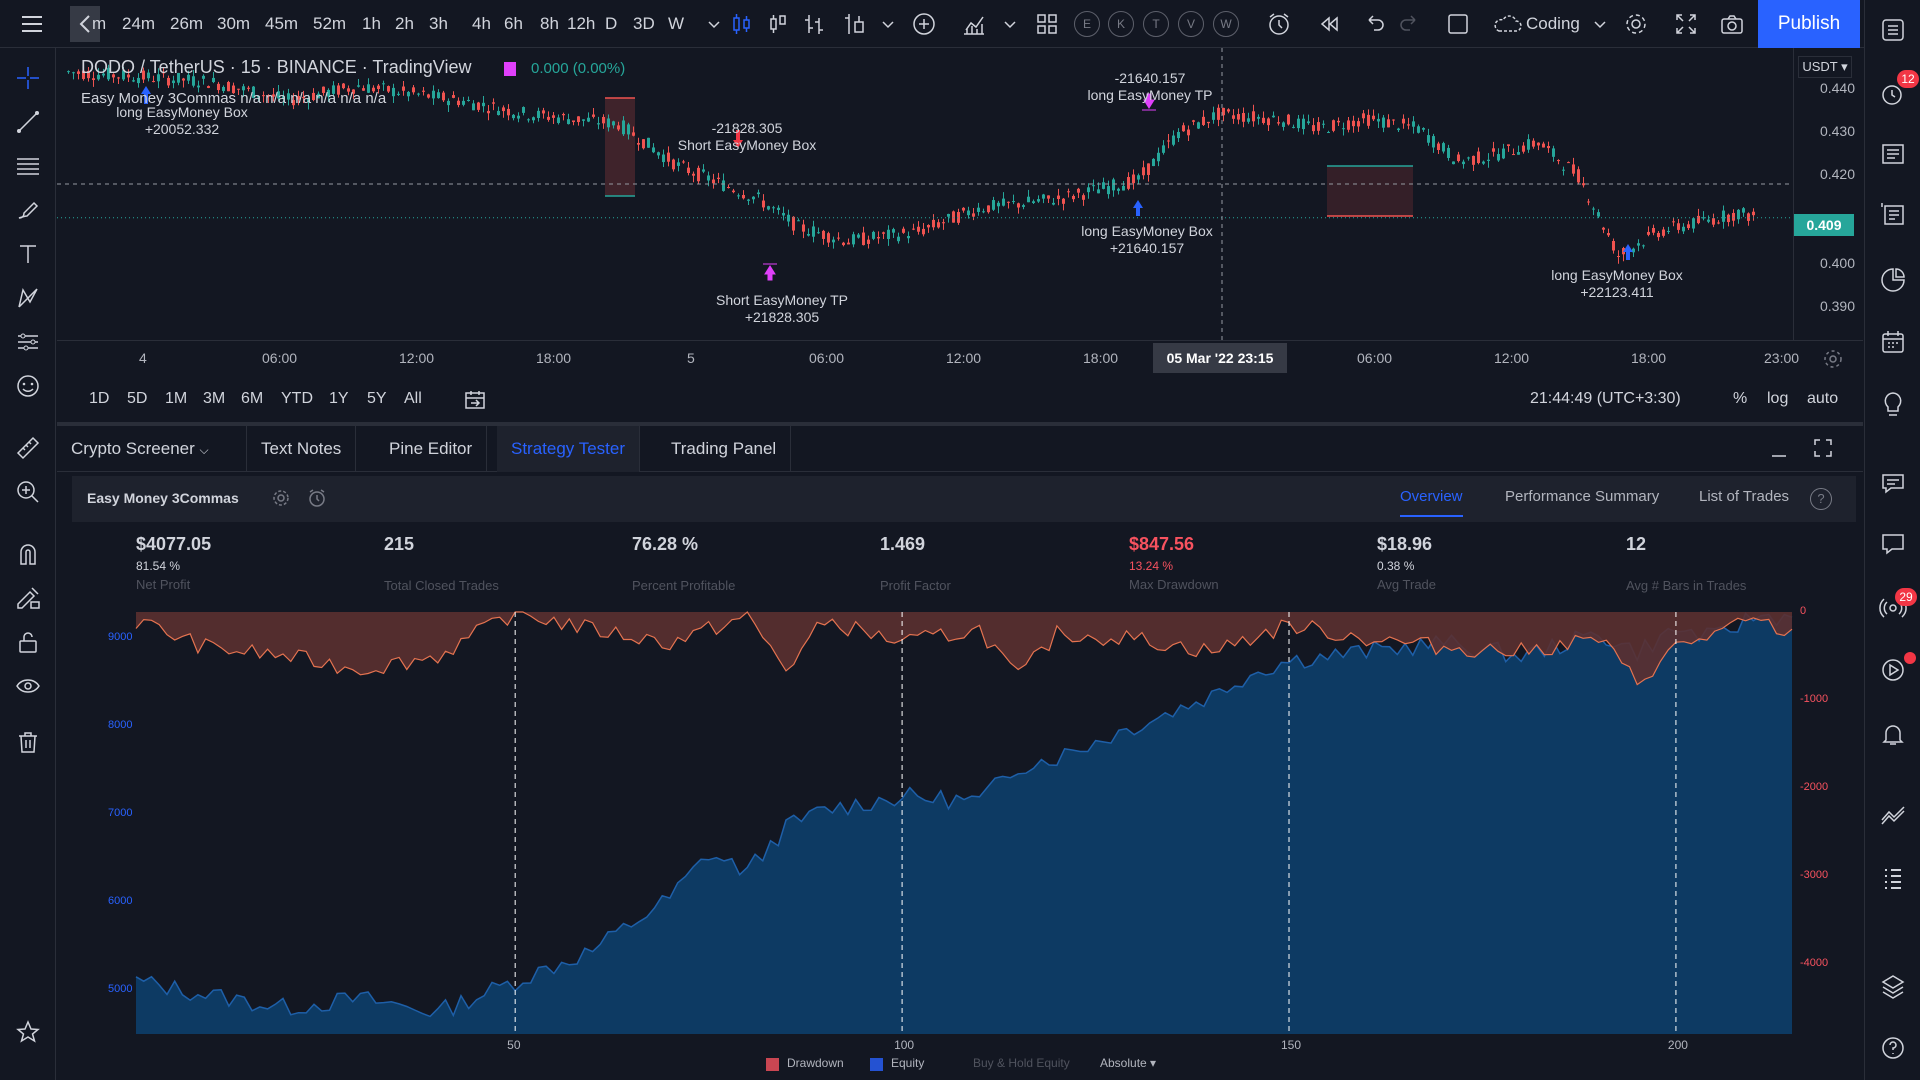  Describe the element at coordinates (1744, 496) in the screenshot. I see `tab-list-of-trades: List of Trades` at that location.